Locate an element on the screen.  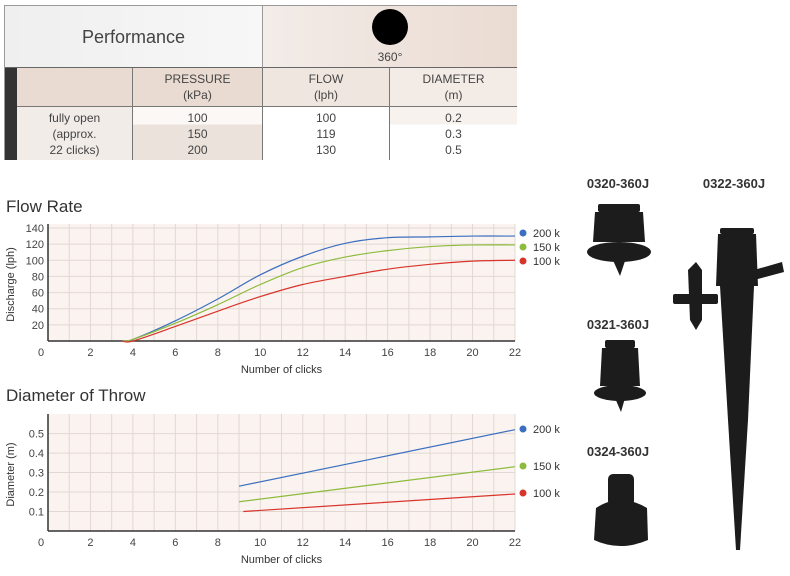
pressure-value: 100 is located at coordinates (197, 117).